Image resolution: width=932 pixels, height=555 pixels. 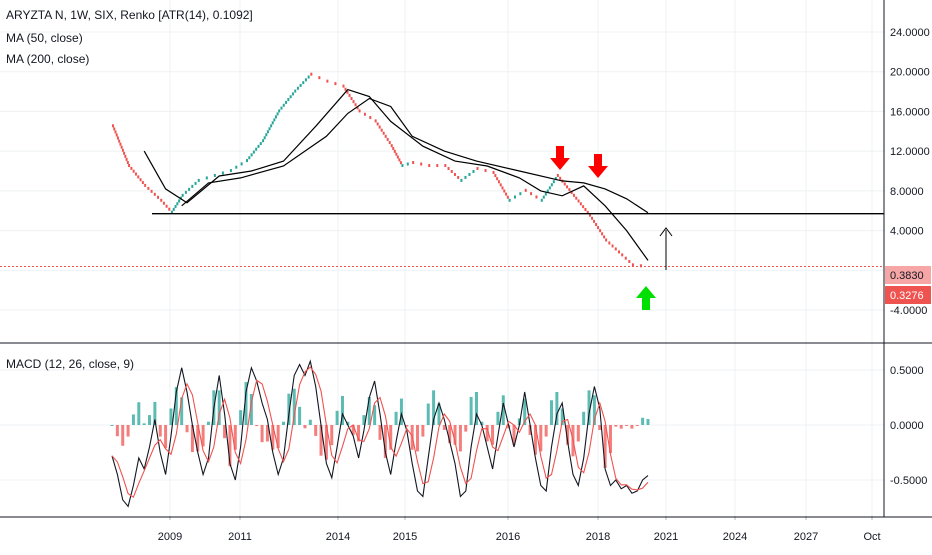 What do you see at coordinates (910, 33) in the screenshot?
I see `y-tick-label: 24.0000` at bounding box center [910, 33].